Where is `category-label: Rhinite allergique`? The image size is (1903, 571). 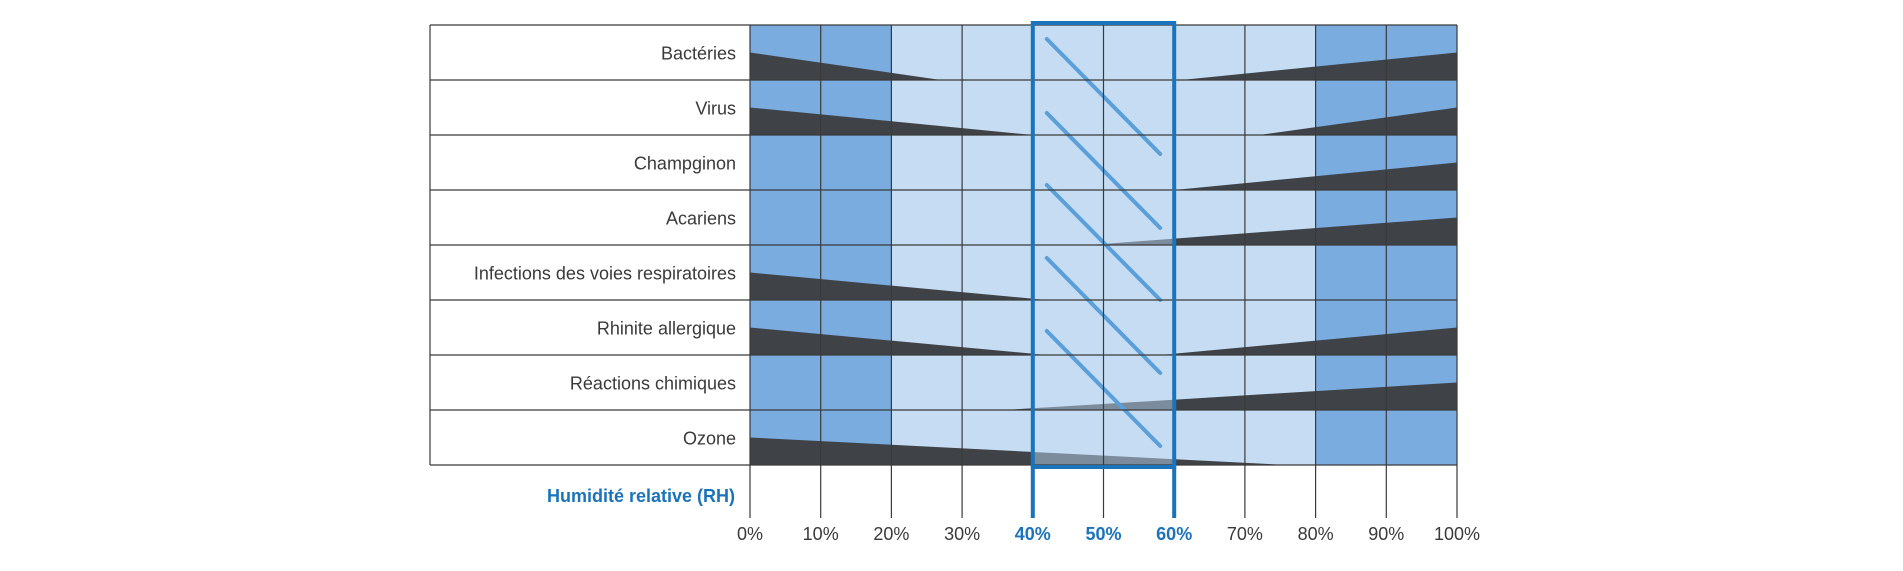
category-label: Rhinite allergique is located at coordinates (666, 329).